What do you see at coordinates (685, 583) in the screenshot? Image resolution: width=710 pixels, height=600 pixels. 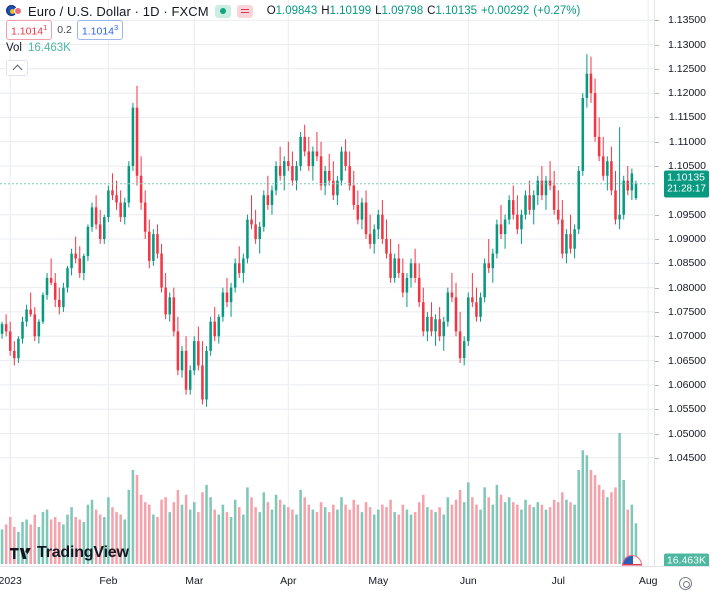 I see `chart-settings-gear-icon` at bounding box center [685, 583].